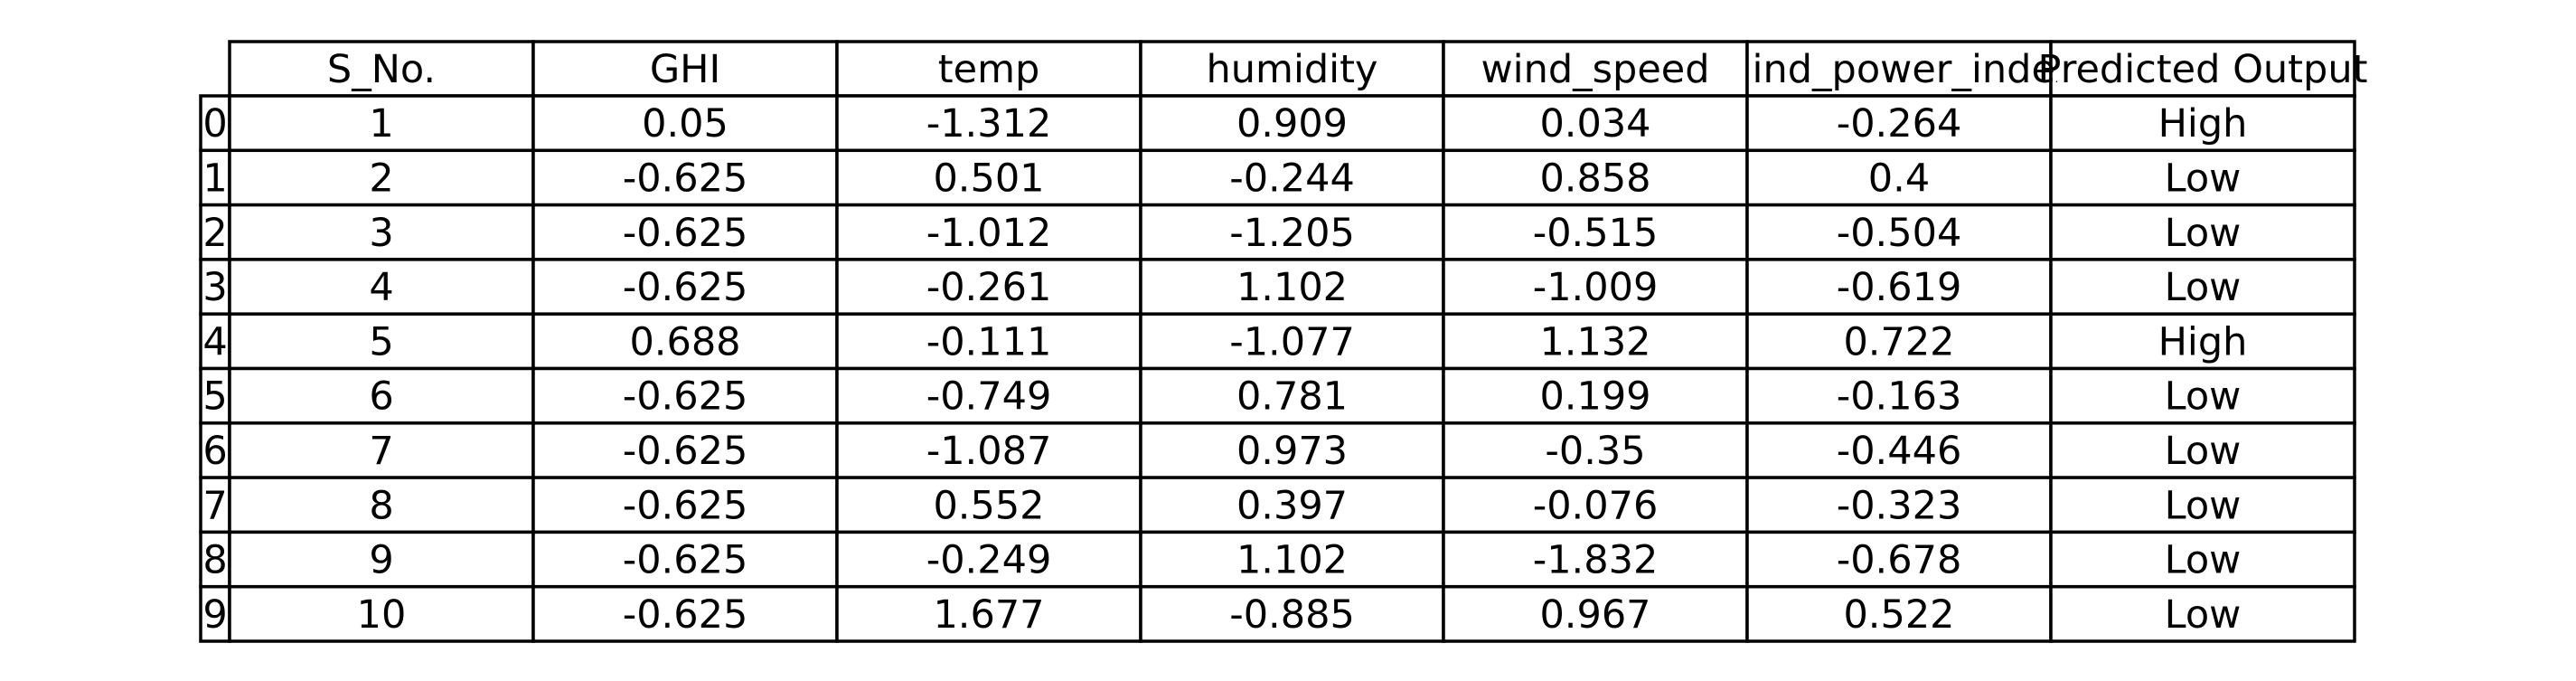 The image size is (2576, 681). I want to click on cell-value: 6, so click(381, 397).